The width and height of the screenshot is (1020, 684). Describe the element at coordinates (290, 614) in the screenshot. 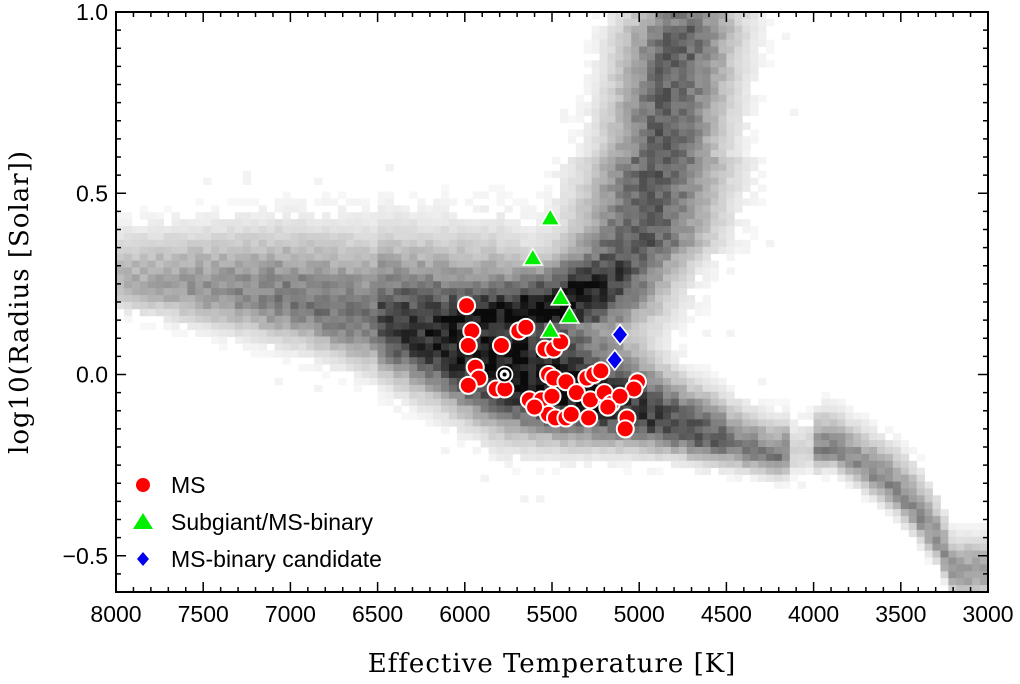

I see `x-tick-label: 7000` at that location.